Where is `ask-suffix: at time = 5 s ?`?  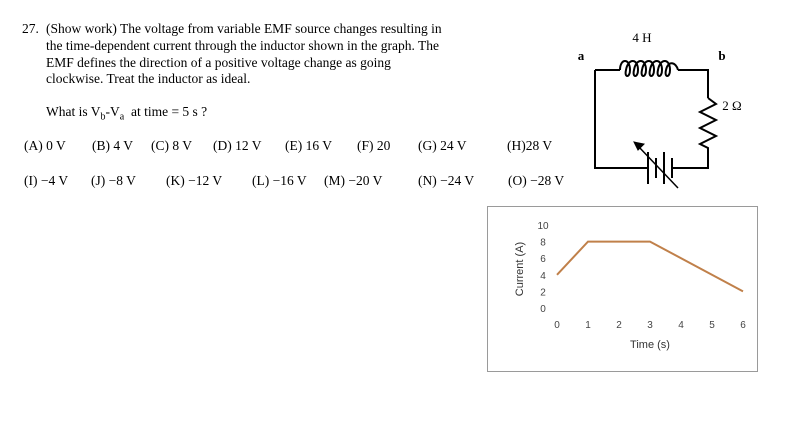 ask-suffix: at time = 5 s ? is located at coordinates (166, 111).